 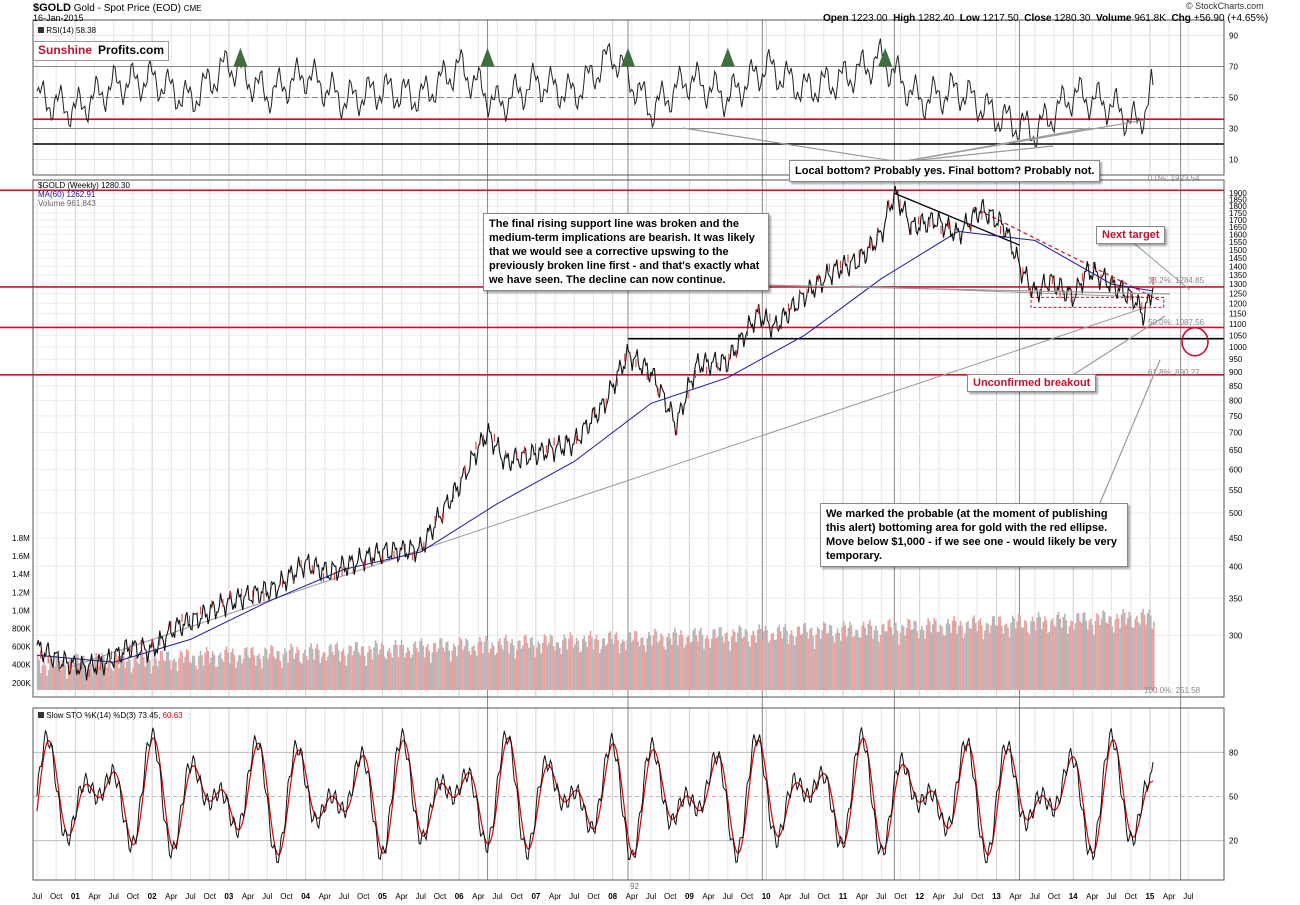 What do you see at coordinates (634, 886) in the screenshot?
I see `marker-92: 92` at bounding box center [634, 886].